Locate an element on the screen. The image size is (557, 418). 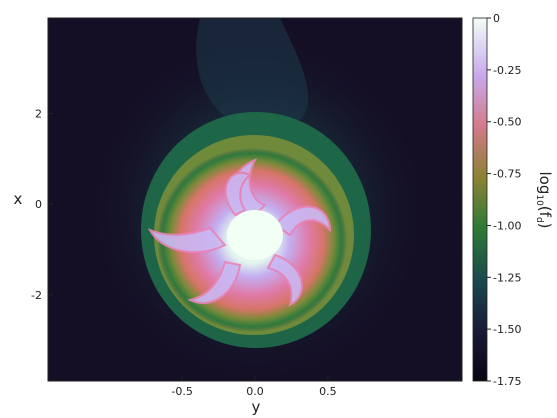
colorbar-label-arg: (f is located at coordinates (545, 212).